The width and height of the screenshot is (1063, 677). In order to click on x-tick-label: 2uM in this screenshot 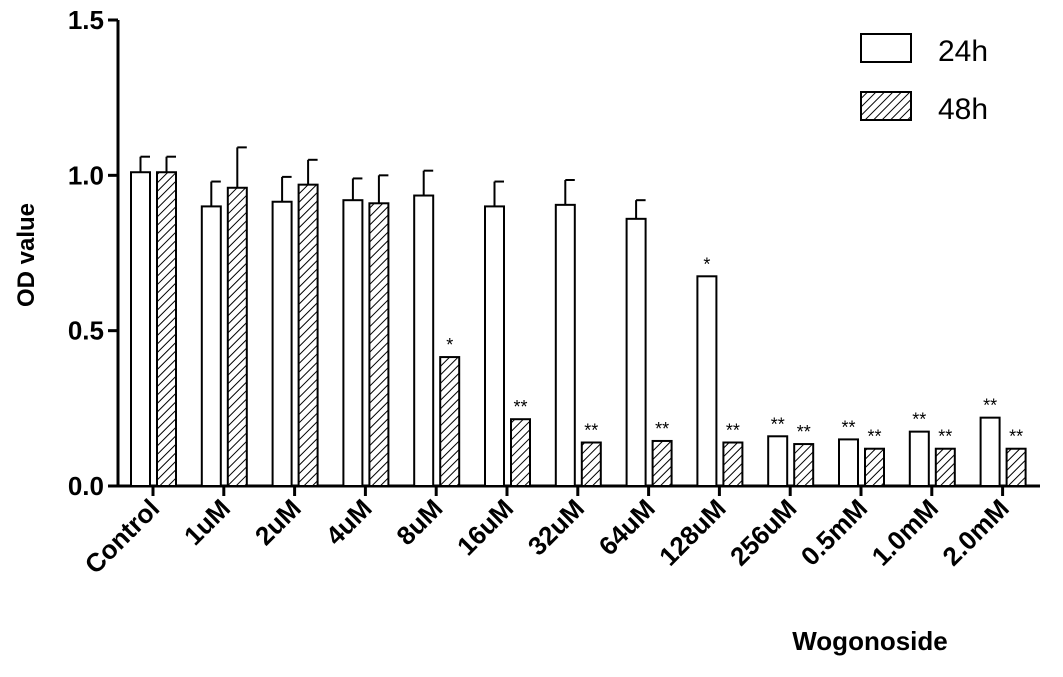, I will do `click(278, 522)`.